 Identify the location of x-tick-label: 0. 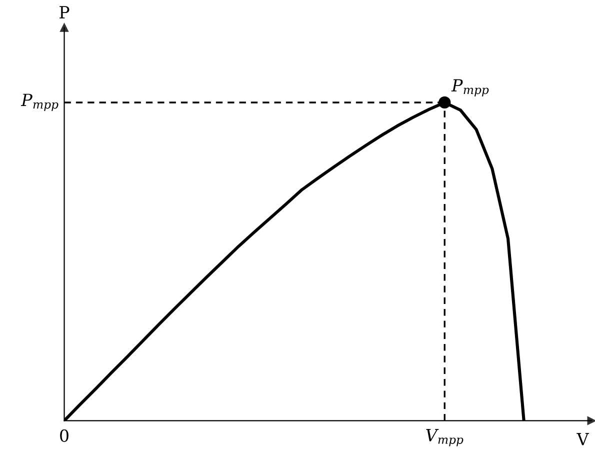
(64, 435).